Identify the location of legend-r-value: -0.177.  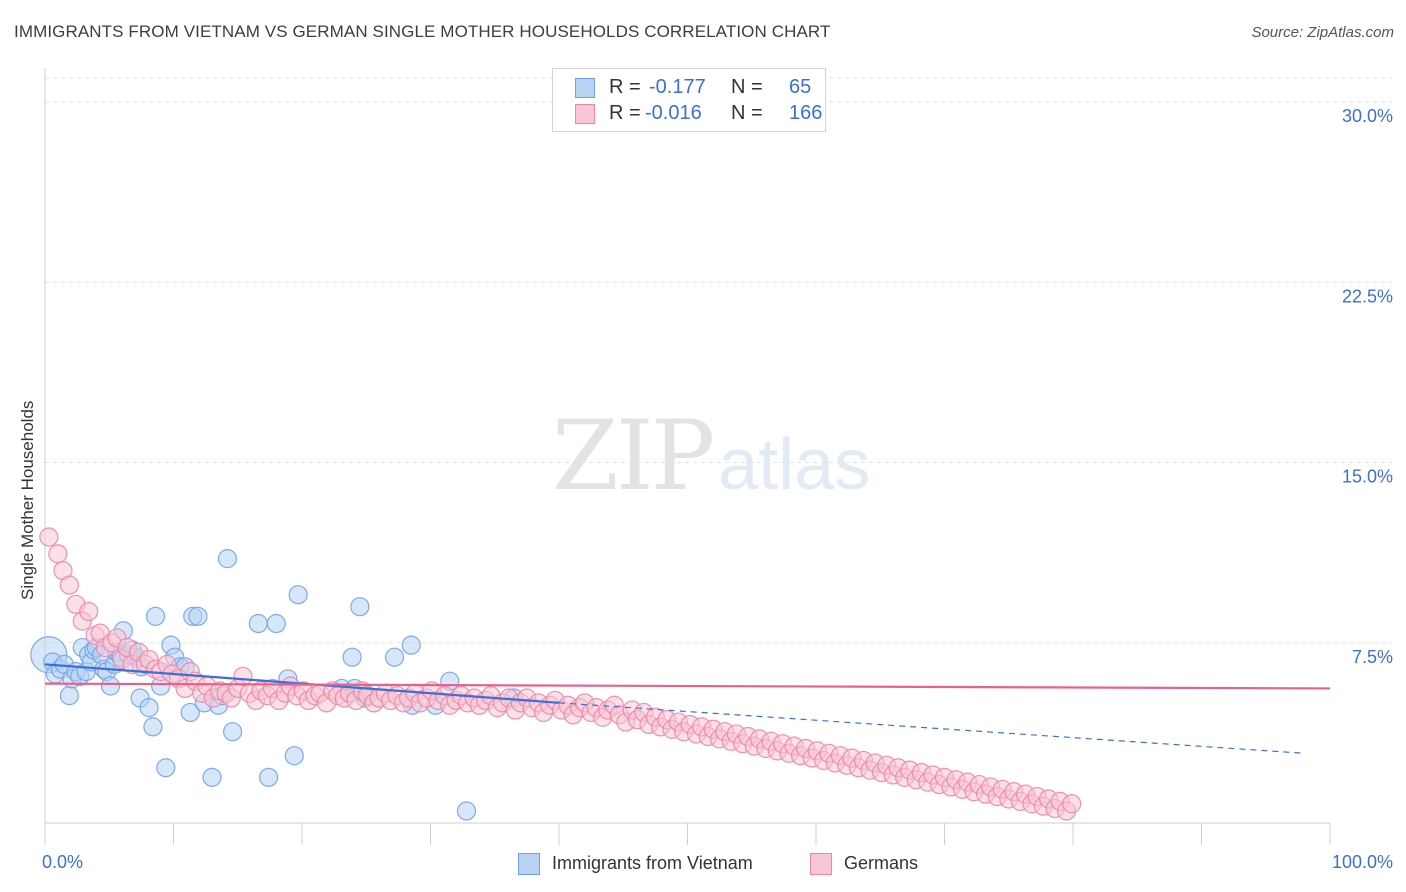
(677, 87).